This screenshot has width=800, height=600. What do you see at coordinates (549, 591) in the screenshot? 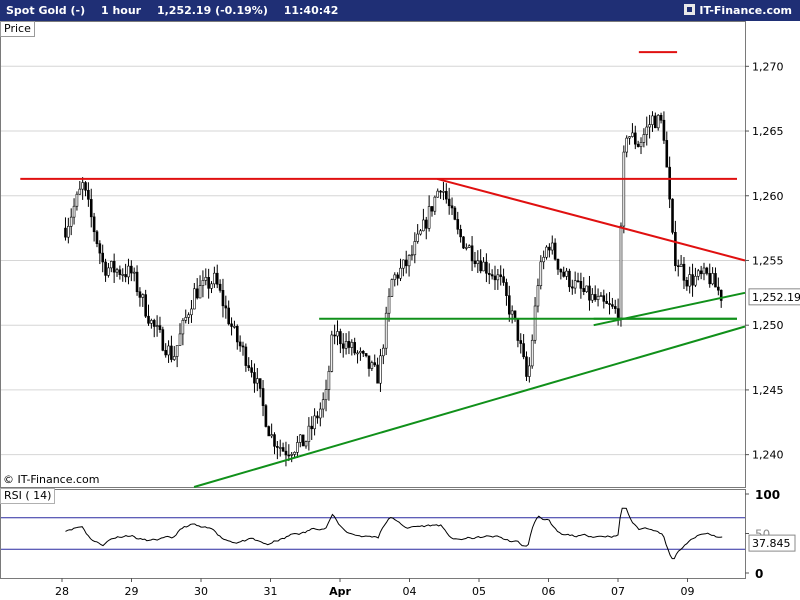
I see `x-tick-label: 06` at bounding box center [549, 591].